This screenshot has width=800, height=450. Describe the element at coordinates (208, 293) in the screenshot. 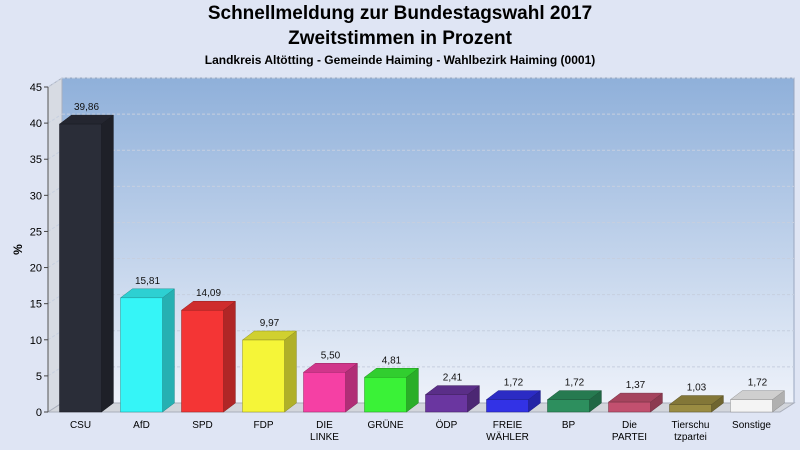

I see `bar-value-label: 14,09` at that location.